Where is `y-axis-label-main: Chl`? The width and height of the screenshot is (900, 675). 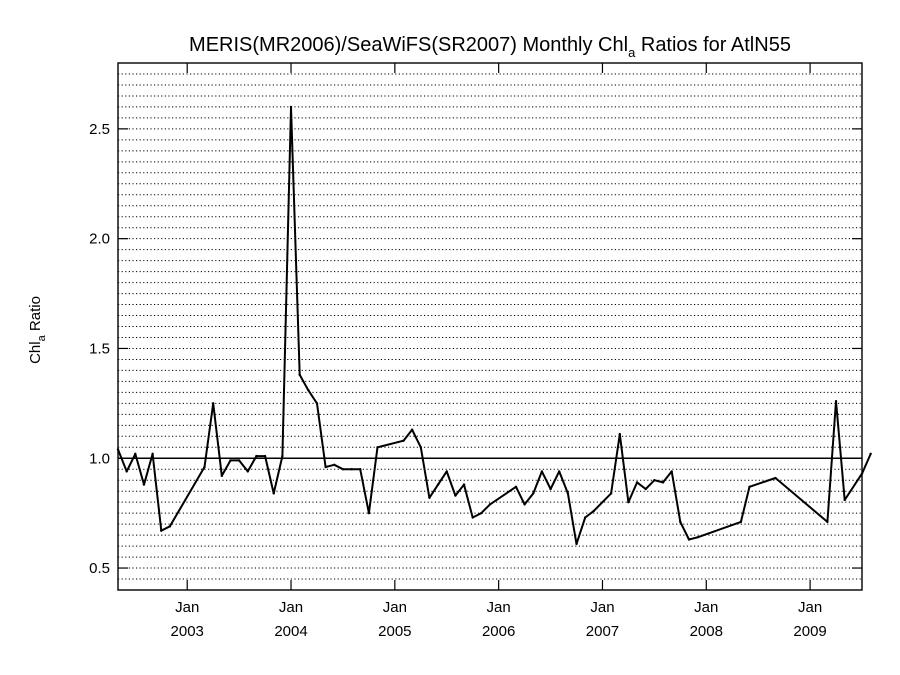 y-axis-label-main: Chl is located at coordinates (35, 352).